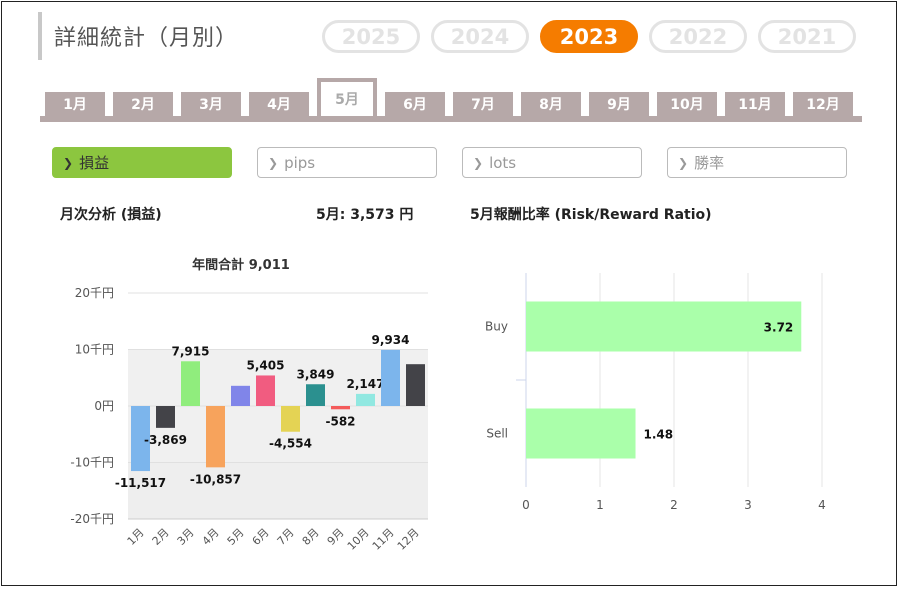 This screenshot has height=589, width=900. I want to click on x-tick-label: 3月, so click(186, 537).